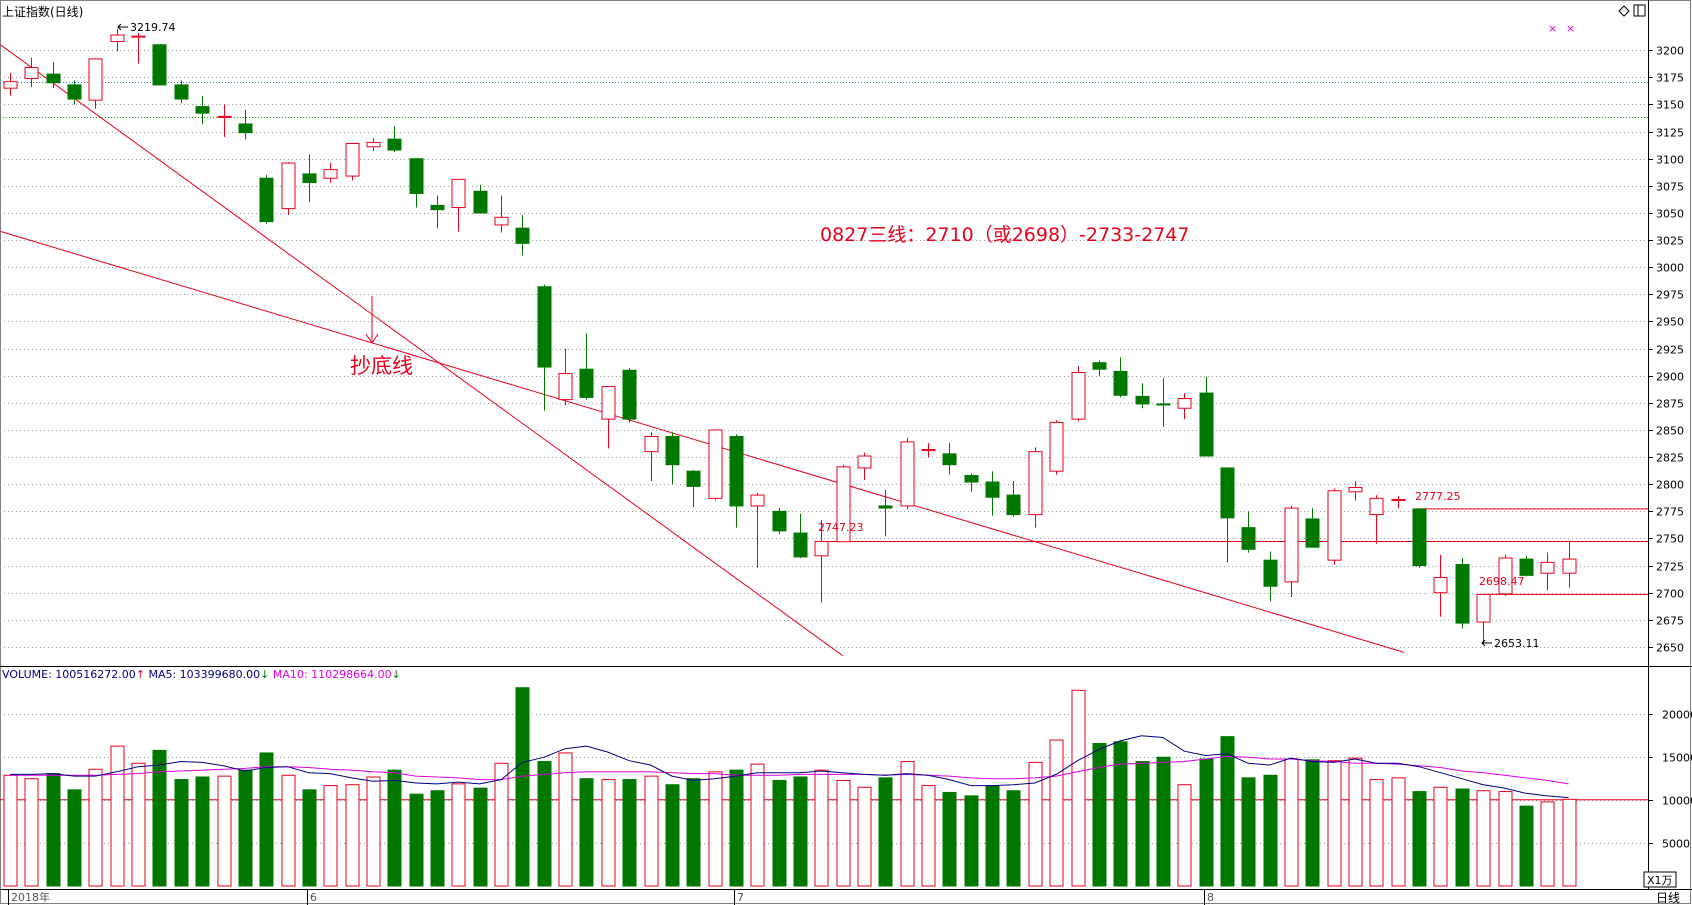 Image resolution: width=1692 pixels, height=905 pixels. Describe the element at coordinates (1486, 643) in the screenshot. I see `min-arrow-icon` at that location.